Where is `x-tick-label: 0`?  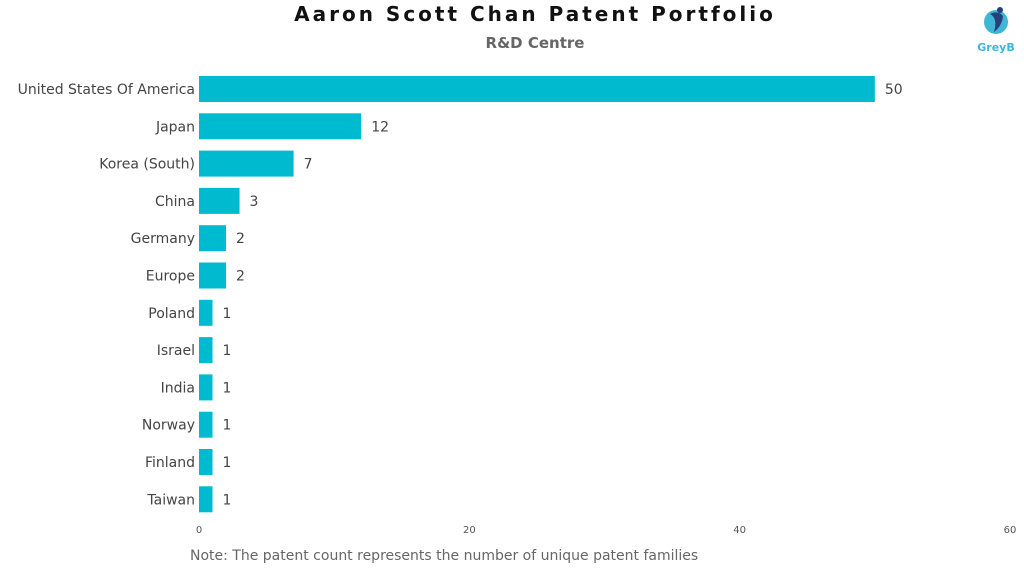 x-tick-label: 0 is located at coordinates (199, 530).